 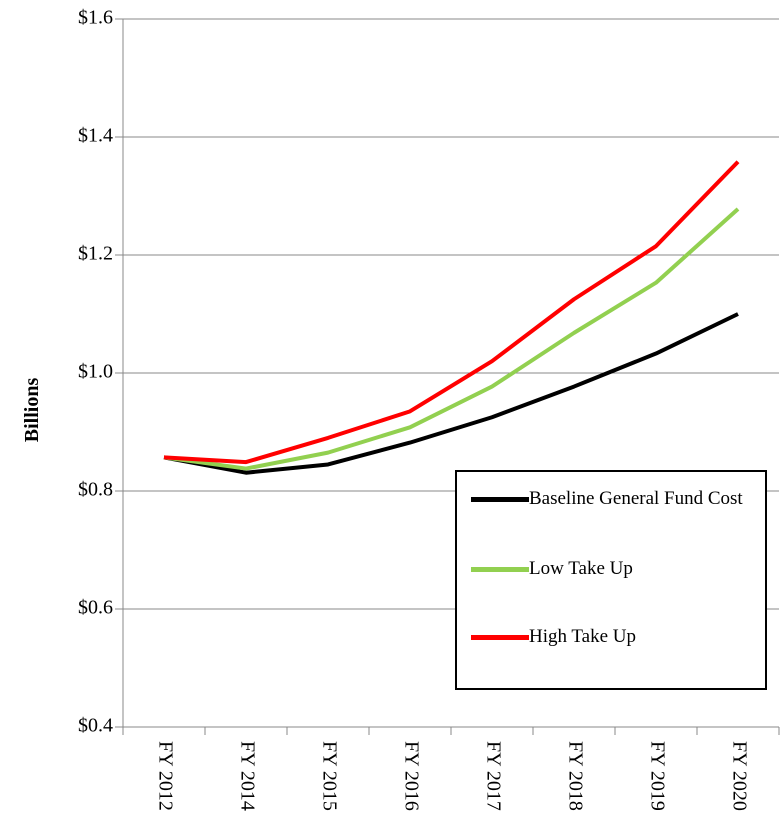 What do you see at coordinates (95, 372) in the screenshot?
I see `y-tick-label: $1.0` at bounding box center [95, 372].